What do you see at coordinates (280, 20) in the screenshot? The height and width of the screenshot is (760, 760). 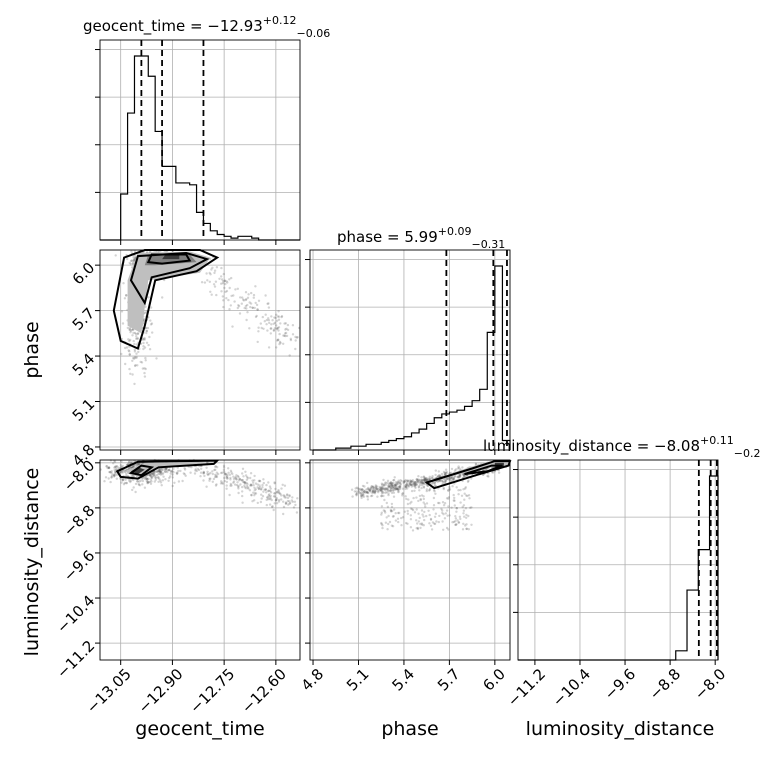 I see `title-geocent-time-sup: +0.12` at bounding box center [280, 20].